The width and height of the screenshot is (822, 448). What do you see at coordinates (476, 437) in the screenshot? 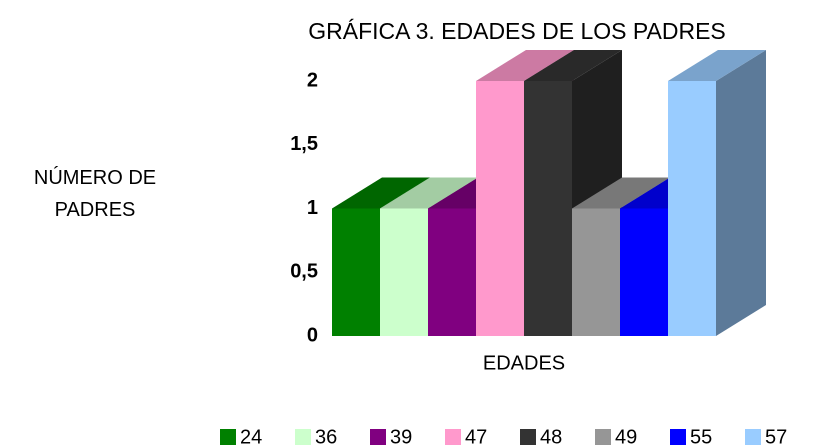
I see `legend-label: 47` at bounding box center [476, 437].